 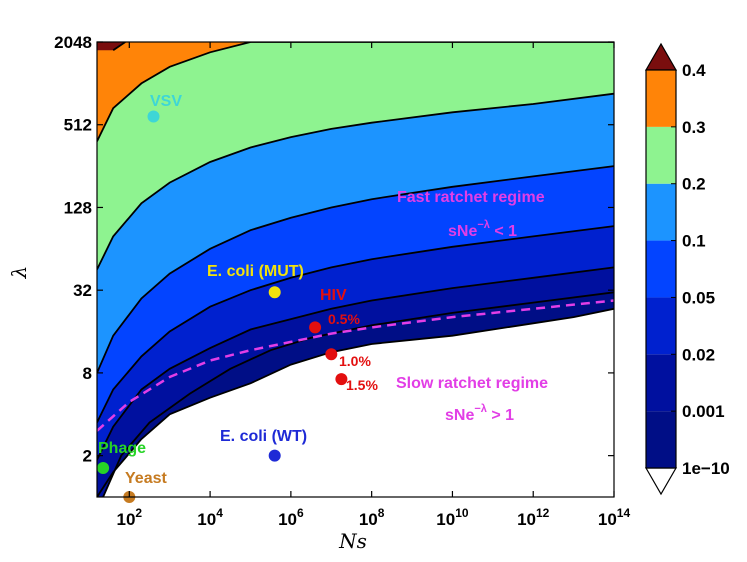 I want to click on y-tick-label: 2, so click(x=87, y=456).